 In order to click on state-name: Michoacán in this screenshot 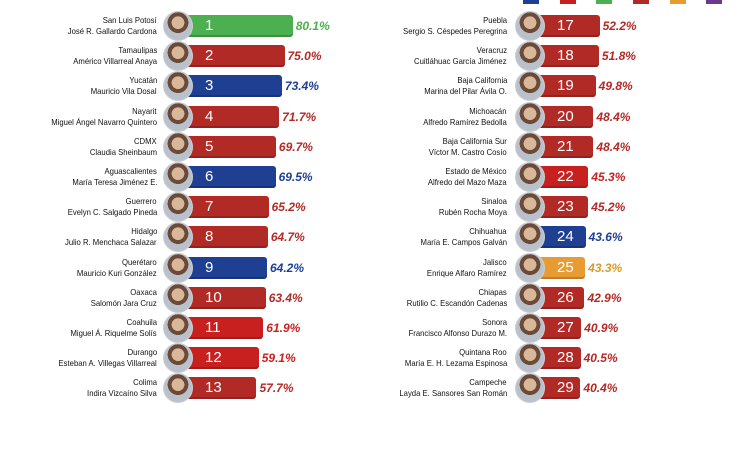, I will do `click(488, 110)`.